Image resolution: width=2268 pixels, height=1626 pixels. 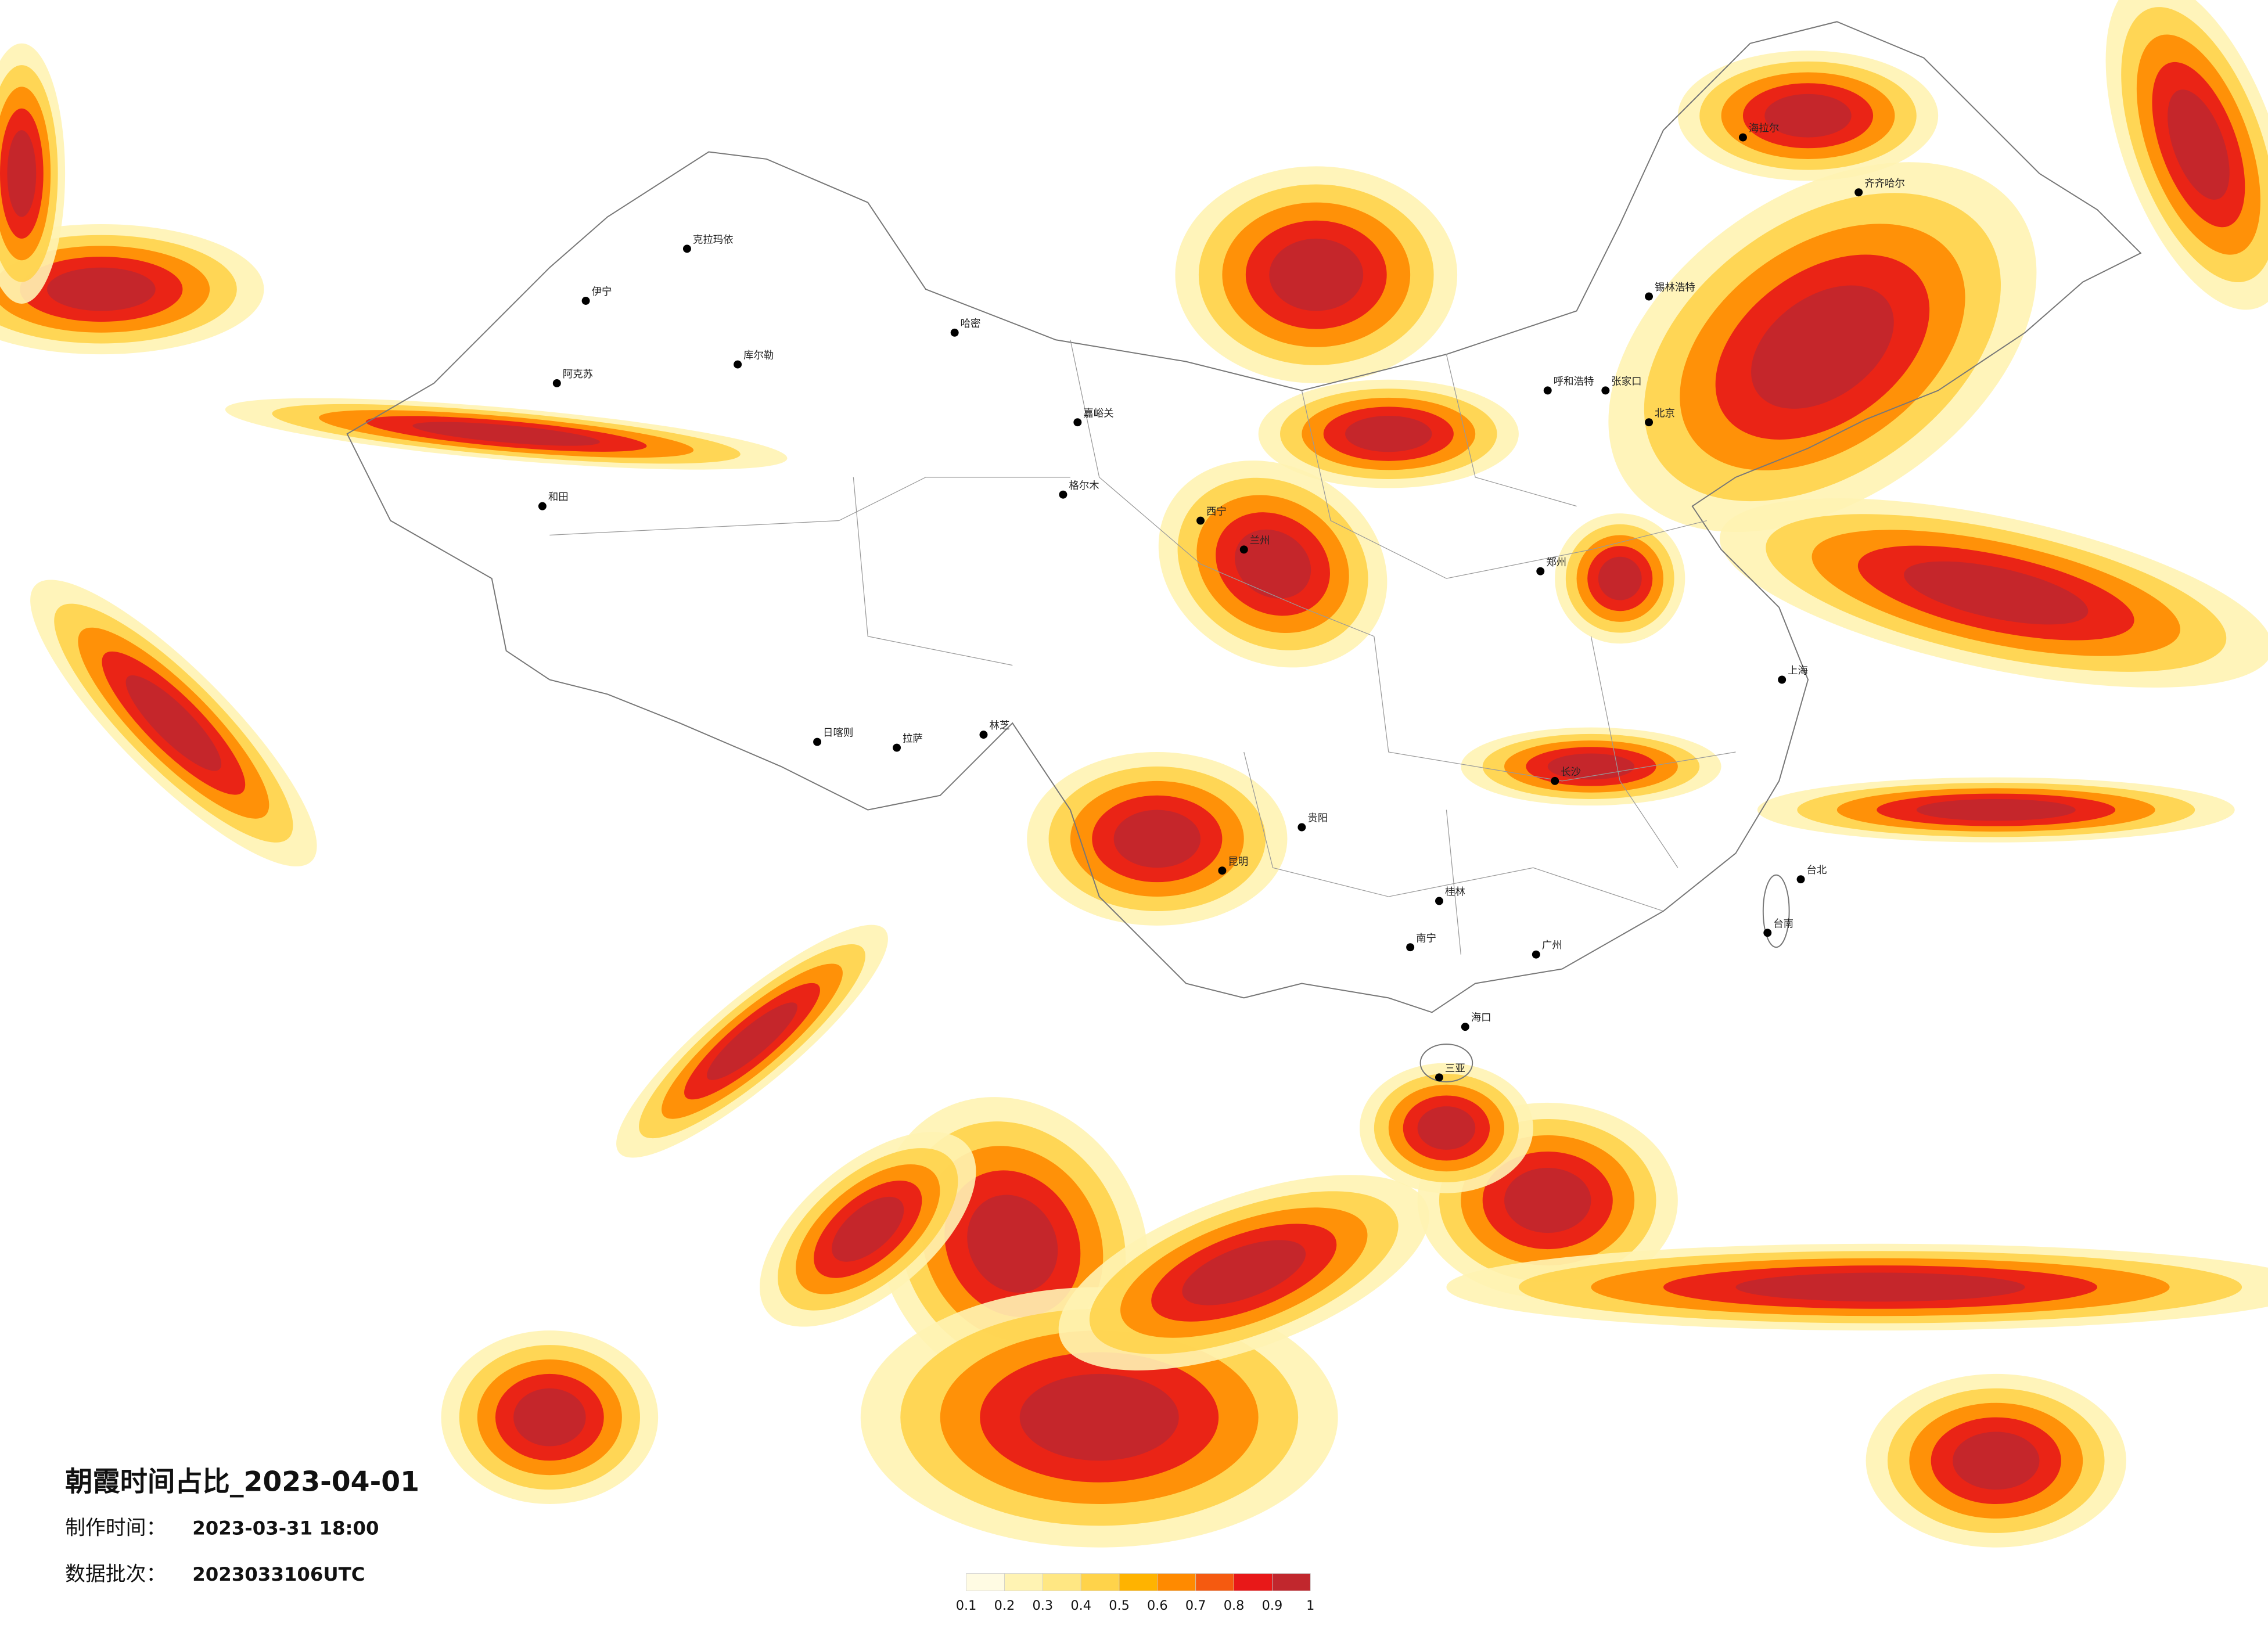 What do you see at coordinates (1798, 671) in the screenshot?
I see `city-label: 上海` at bounding box center [1798, 671].